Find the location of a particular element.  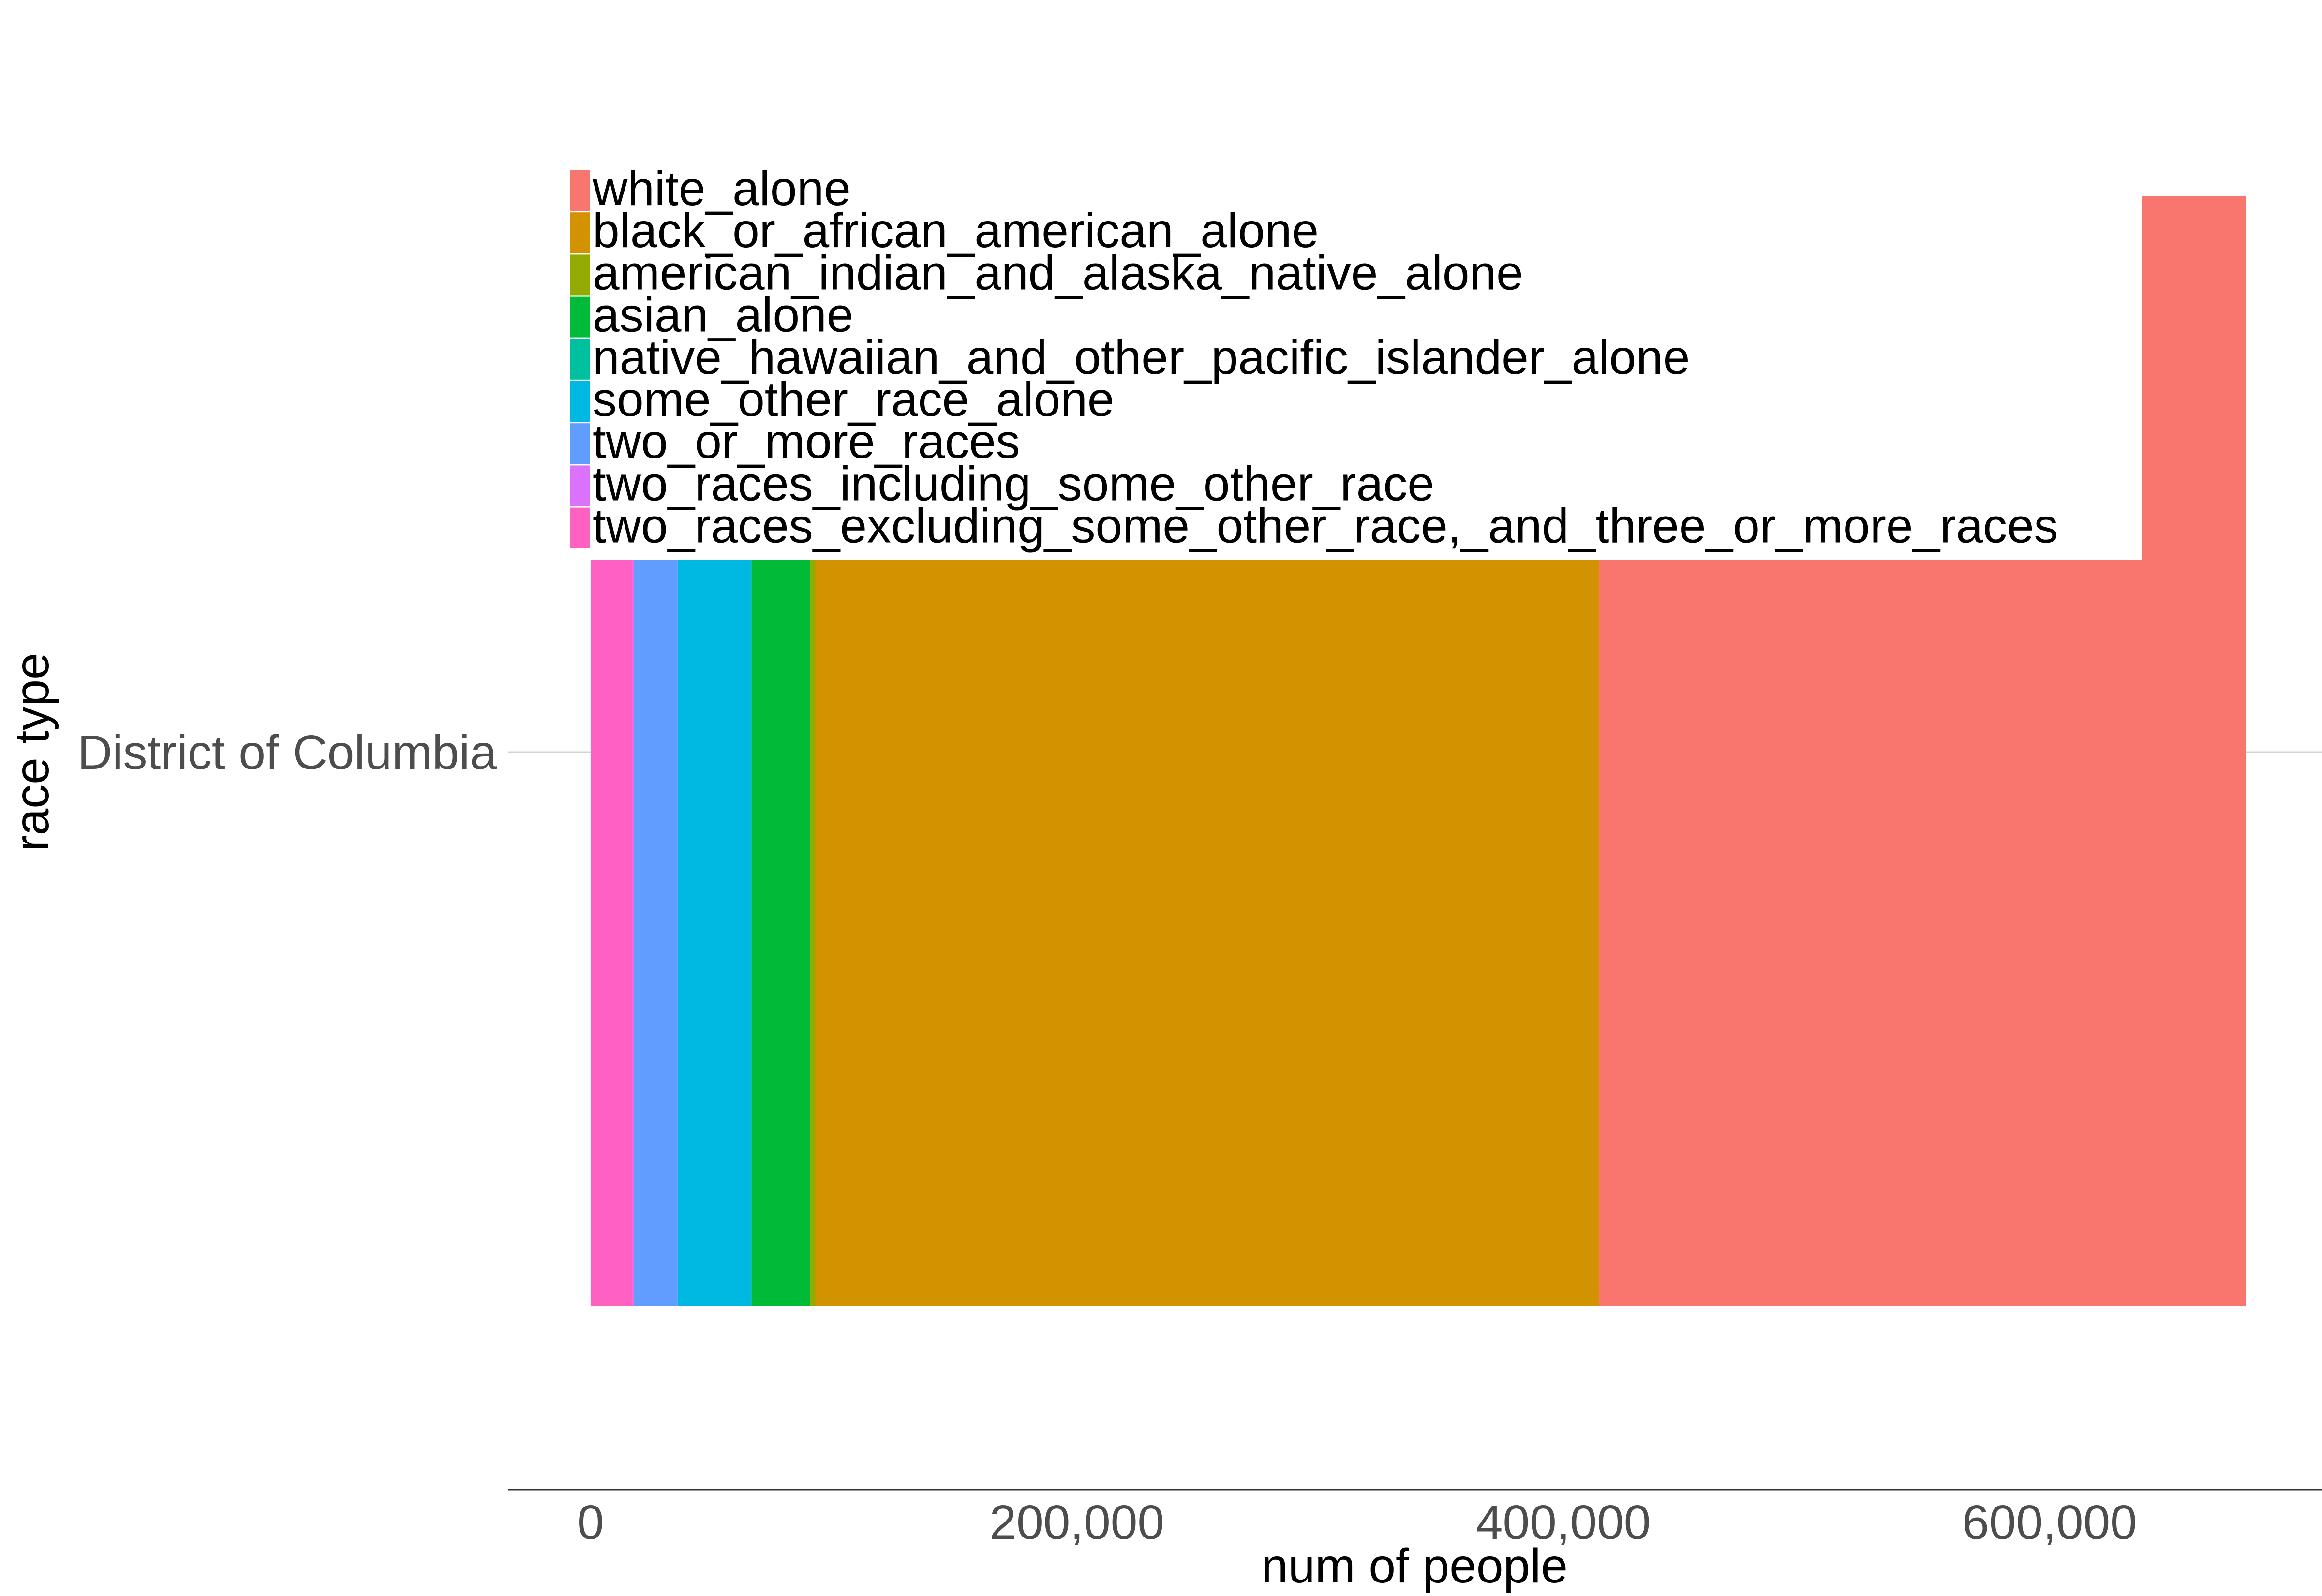

y-axis-ticks: District of Columbia is located at coordinates (287, 752).